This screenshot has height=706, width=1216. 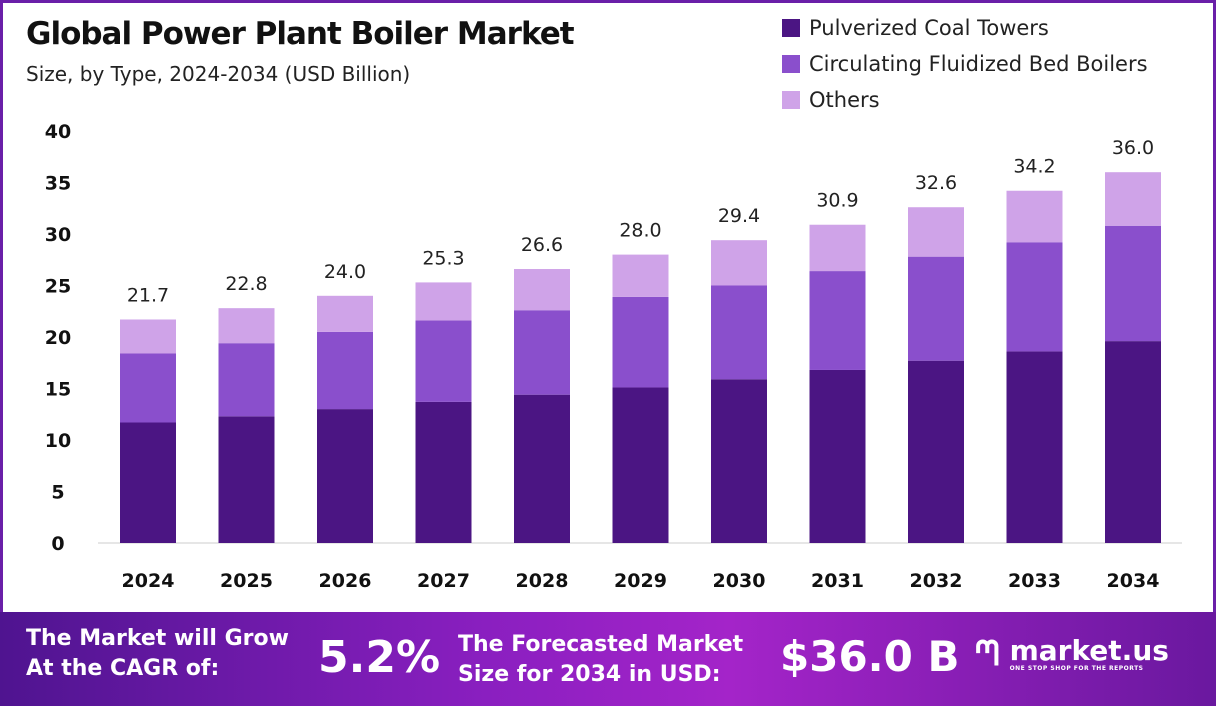 What do you see at coordinates (300, 34) in the screenshot?
I see `chart-title: Global Power Plant Boiler Market` at bounding box center [300, 34].